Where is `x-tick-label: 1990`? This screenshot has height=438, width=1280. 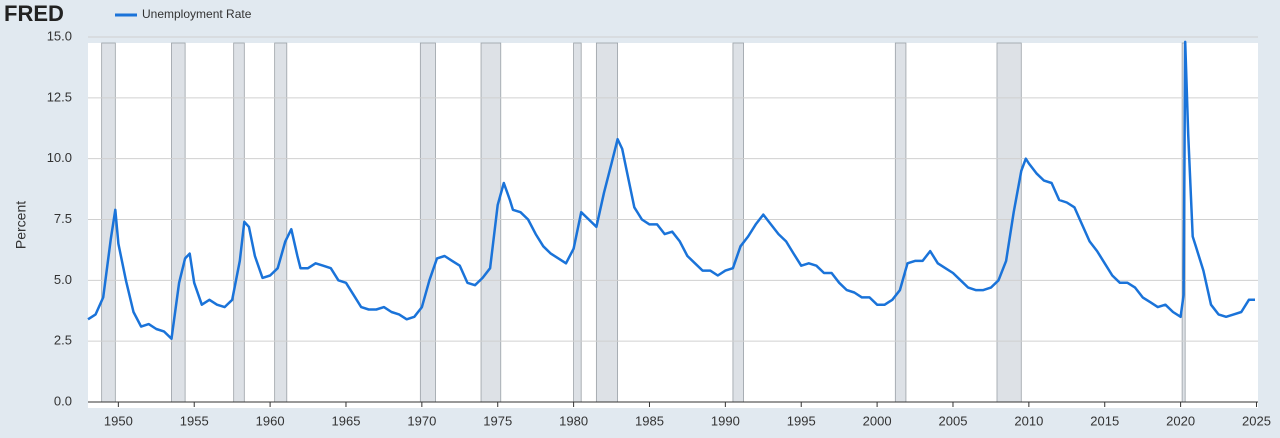
x-tick-label: 1990 is located at coordinates (725, 420).